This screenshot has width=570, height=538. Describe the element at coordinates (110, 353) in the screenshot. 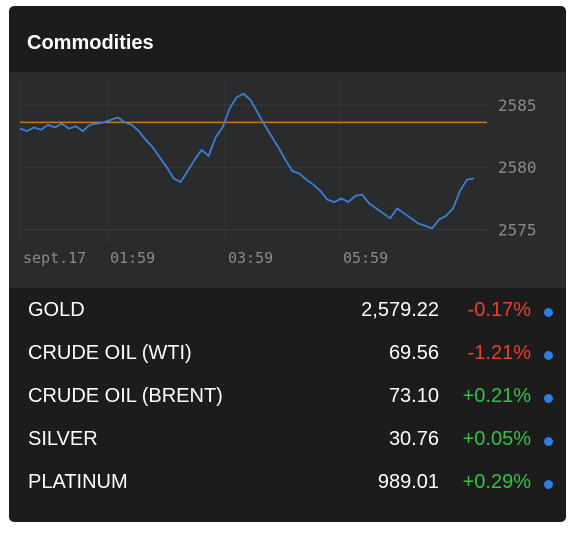

I see `commodity-name: CRUDE OIL (WTI)` at that location.